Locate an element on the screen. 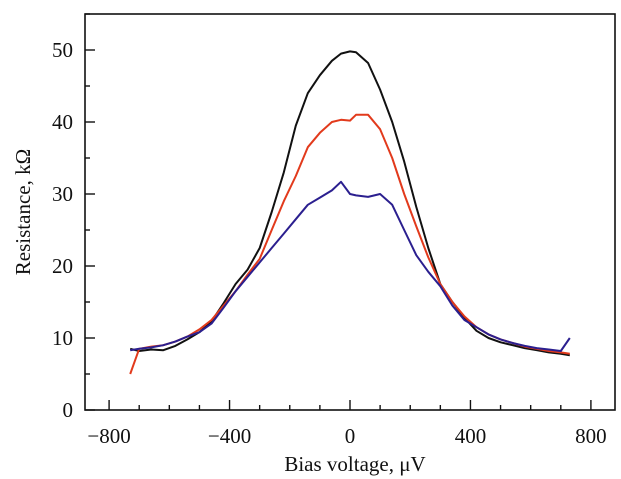  x-axis-title: Bias voltage, μV is located at coordinates (354, 464).